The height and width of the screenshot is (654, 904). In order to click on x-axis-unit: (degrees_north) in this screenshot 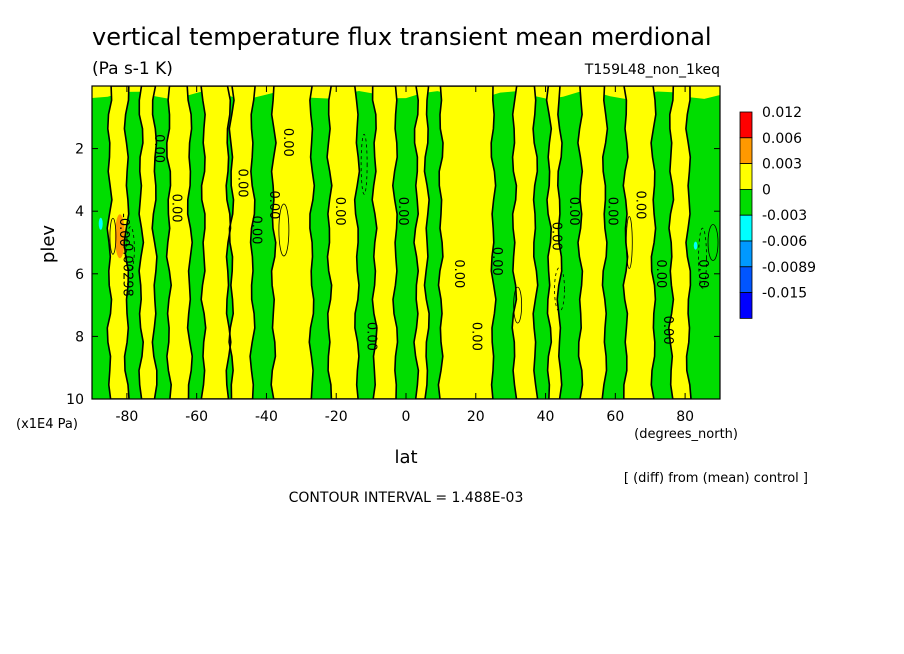, I will do `click(686, 434)`.